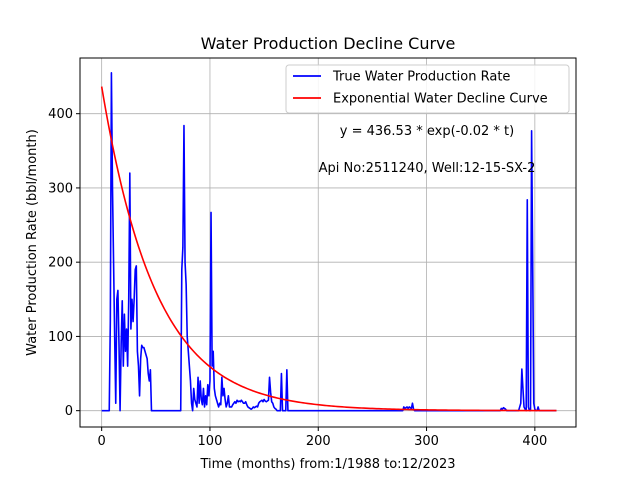 The image size is (640, 480). Describe the element at coordinates (327, 464) in the screenshot. I see `x-axis-label: Time (months) from:1/1988 to:12/2023` at that location.